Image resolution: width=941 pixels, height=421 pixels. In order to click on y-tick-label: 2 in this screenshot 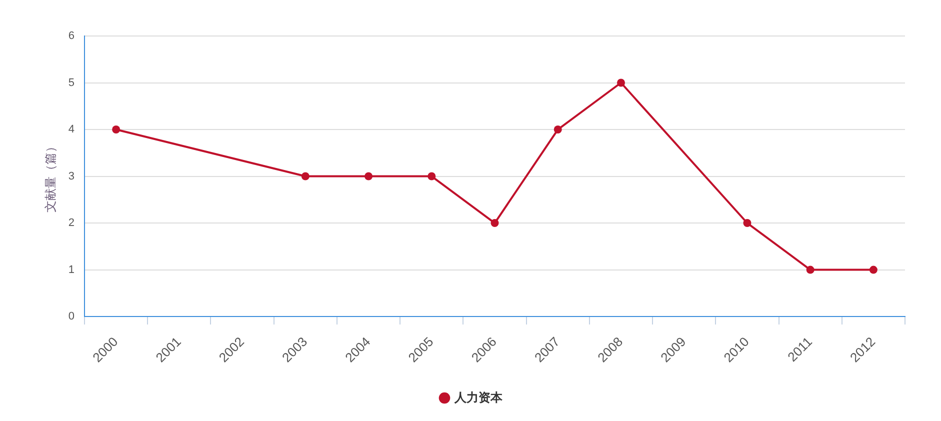, I will do `click(71, 223)`.